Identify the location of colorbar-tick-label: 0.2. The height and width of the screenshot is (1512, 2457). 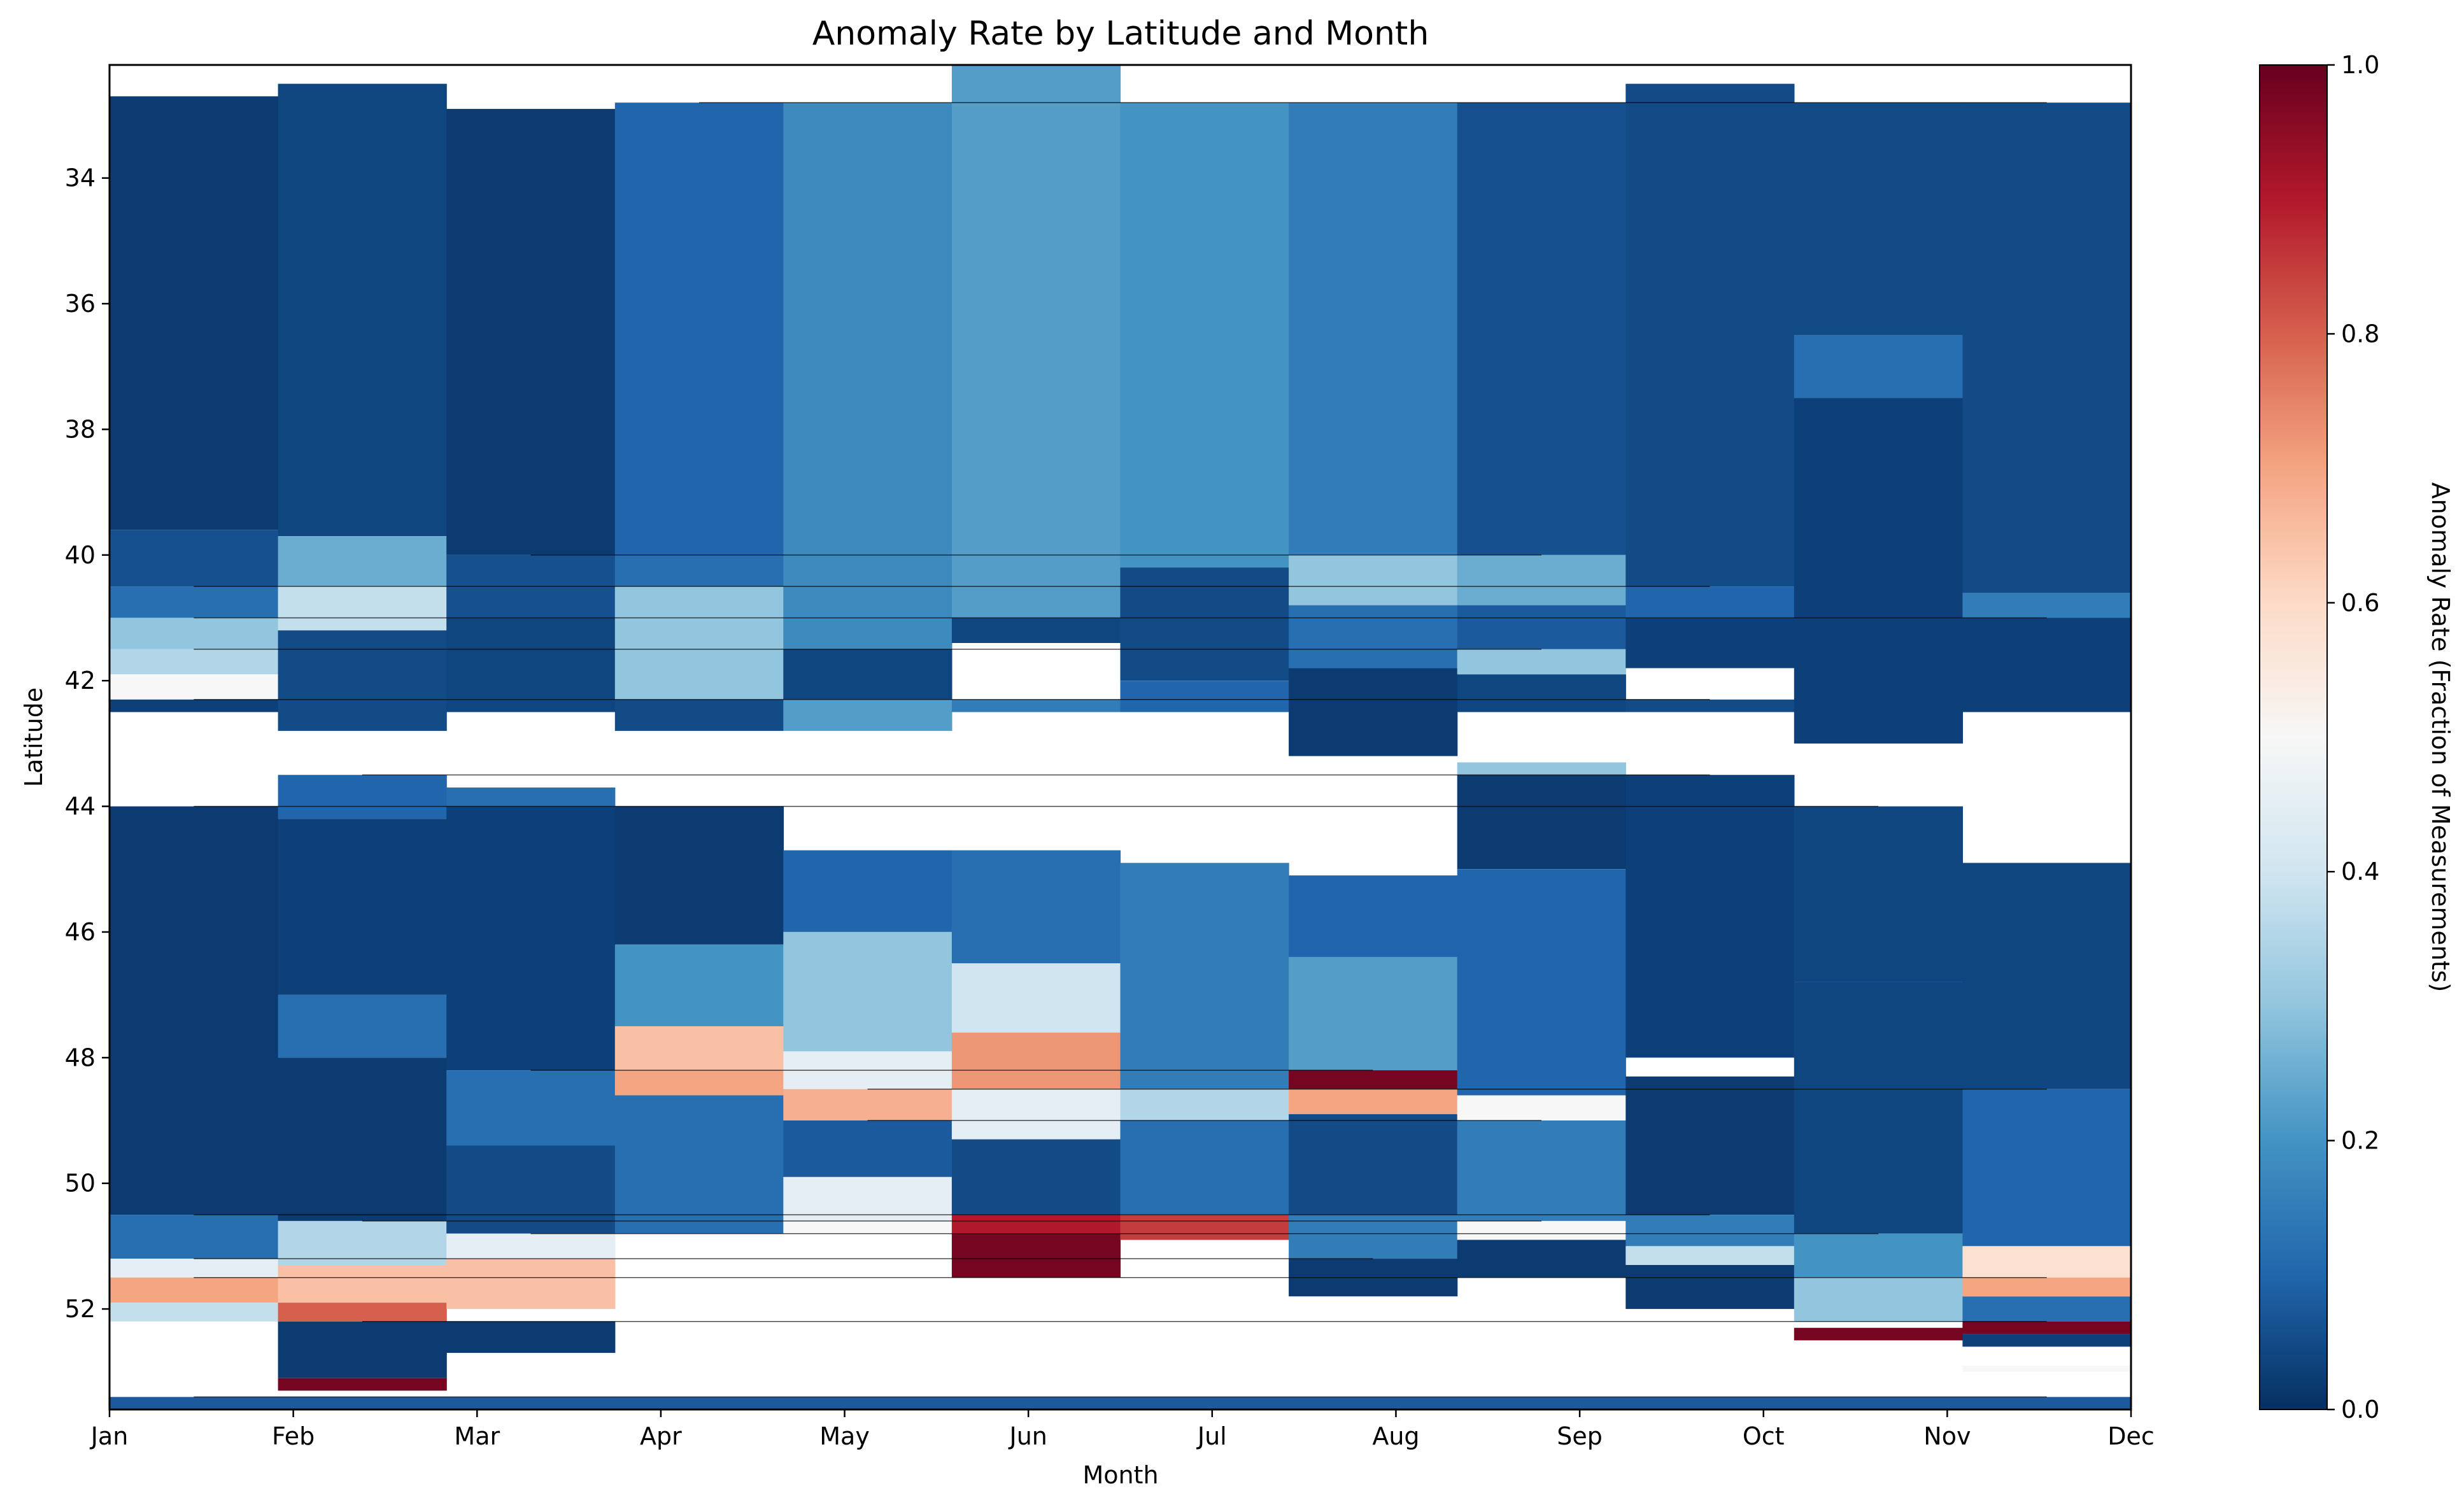
(2360, 1141).